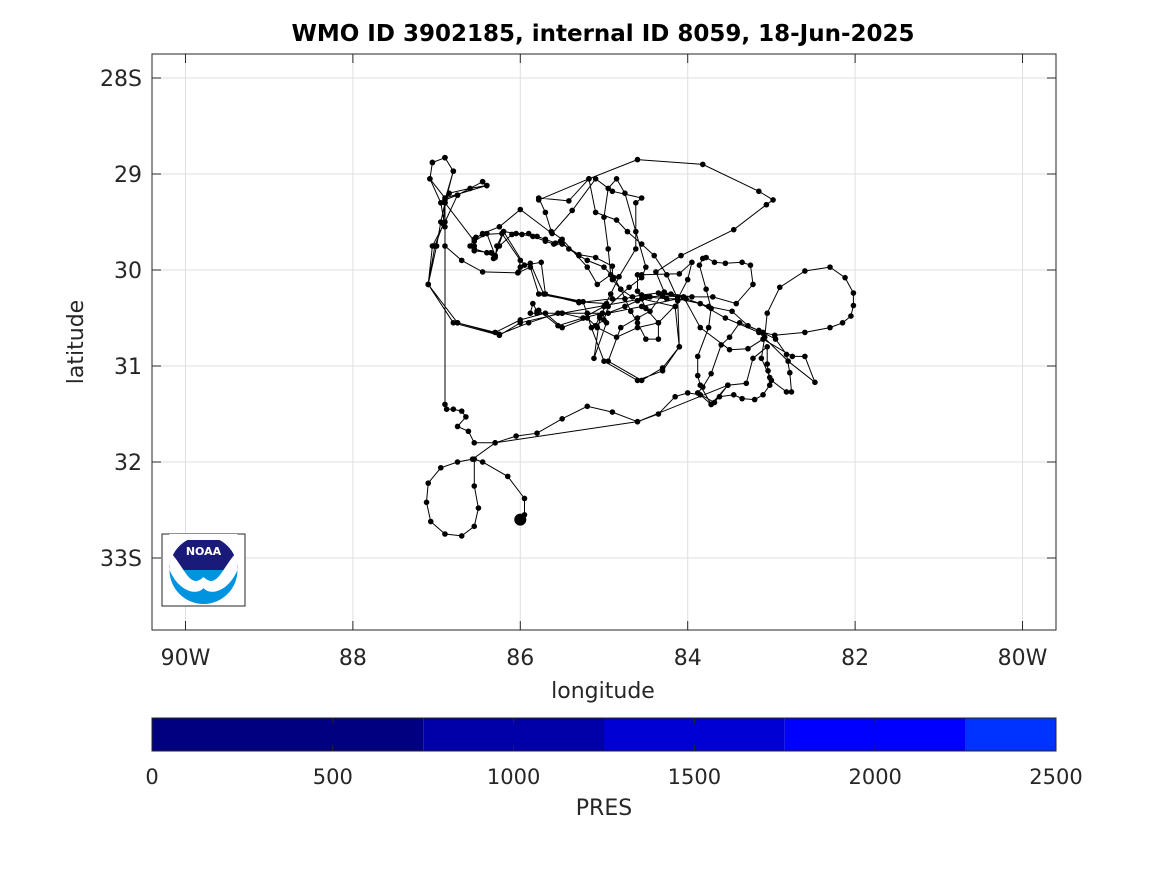  What do you see at coordinates (353, 658) in the screenshot?
I see `x-tick-label: 88` at bounding box center [353, 658].